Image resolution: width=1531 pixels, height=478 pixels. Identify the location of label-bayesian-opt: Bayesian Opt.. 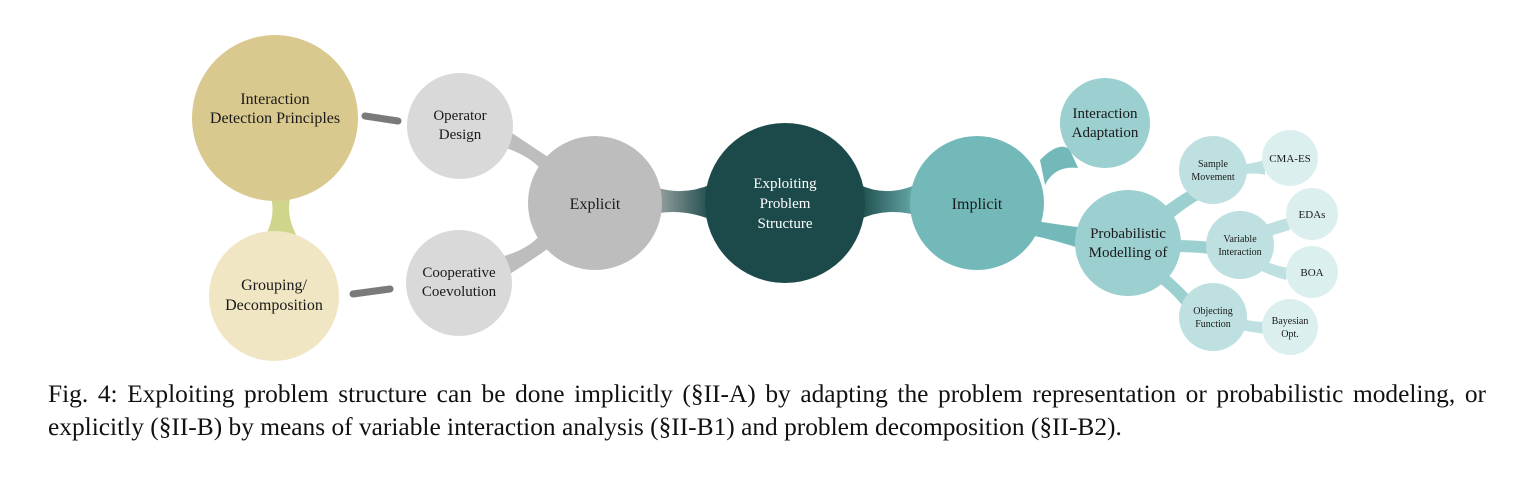
(1290, 328).